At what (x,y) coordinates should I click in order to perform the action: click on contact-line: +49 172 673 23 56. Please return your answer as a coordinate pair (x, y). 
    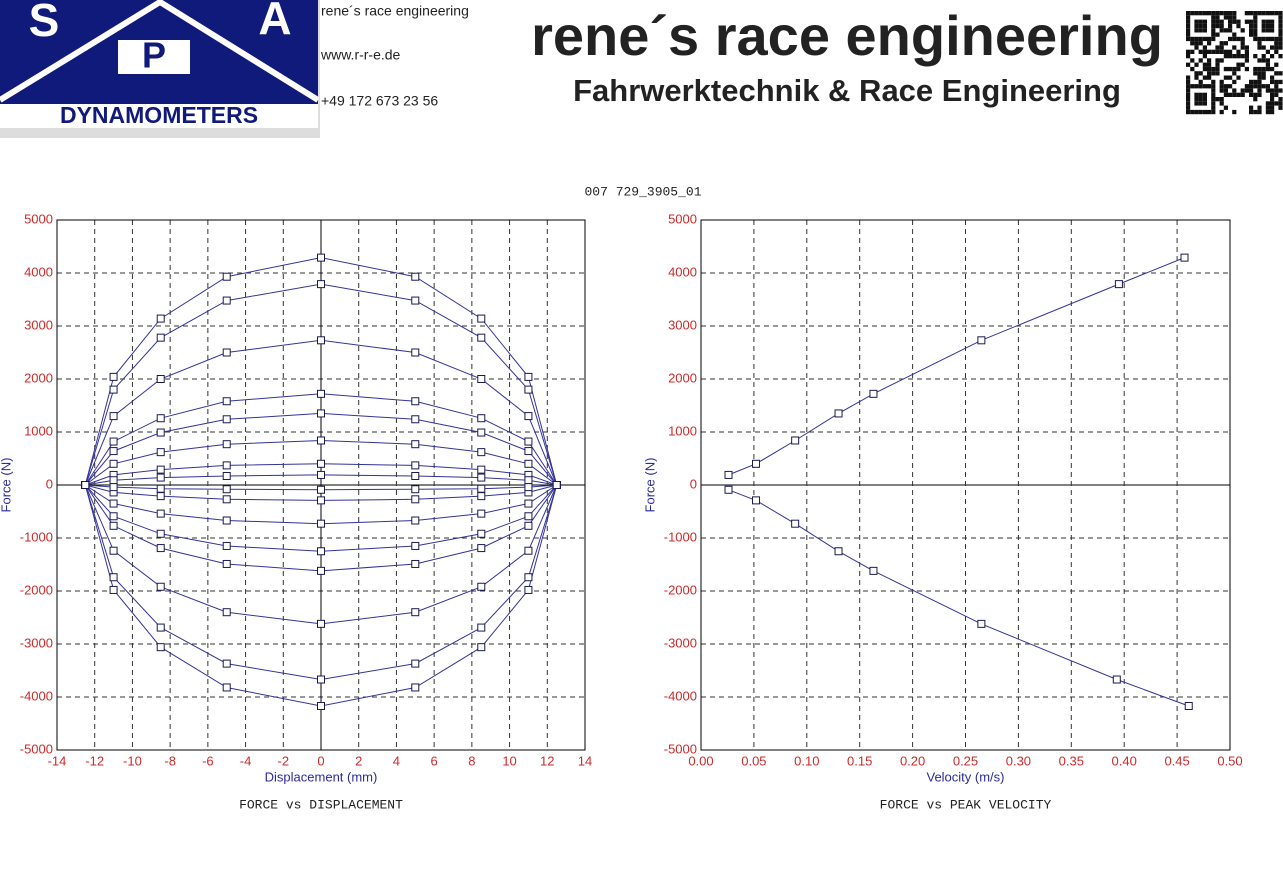
    Looking at the image, I should click on (379, 101).